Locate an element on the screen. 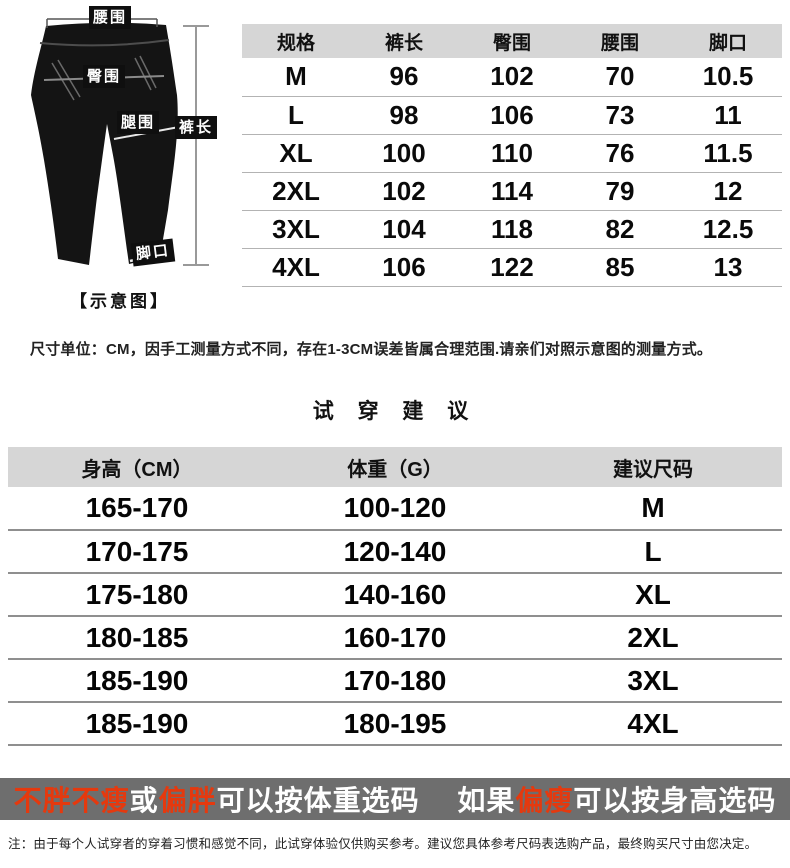 This screenshot has width=790, height=868. length-measure-line is located at coordinates (196, 145).